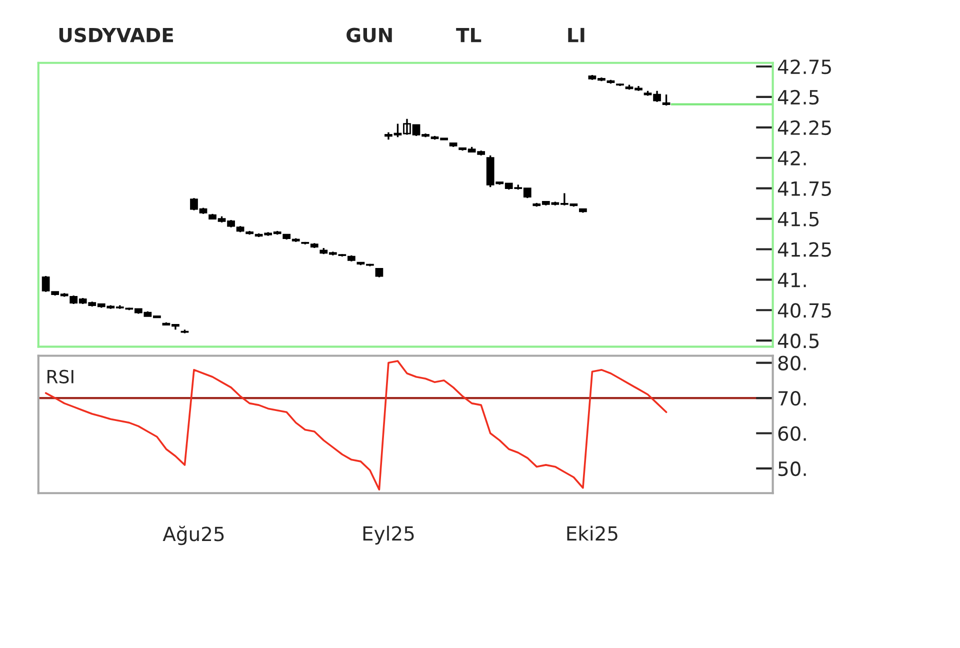 This screenshot has width=960, height=648. Describe the element at coordinates (792, 363) in the screenshot. I see `y-tick-label: 80.` at that location.